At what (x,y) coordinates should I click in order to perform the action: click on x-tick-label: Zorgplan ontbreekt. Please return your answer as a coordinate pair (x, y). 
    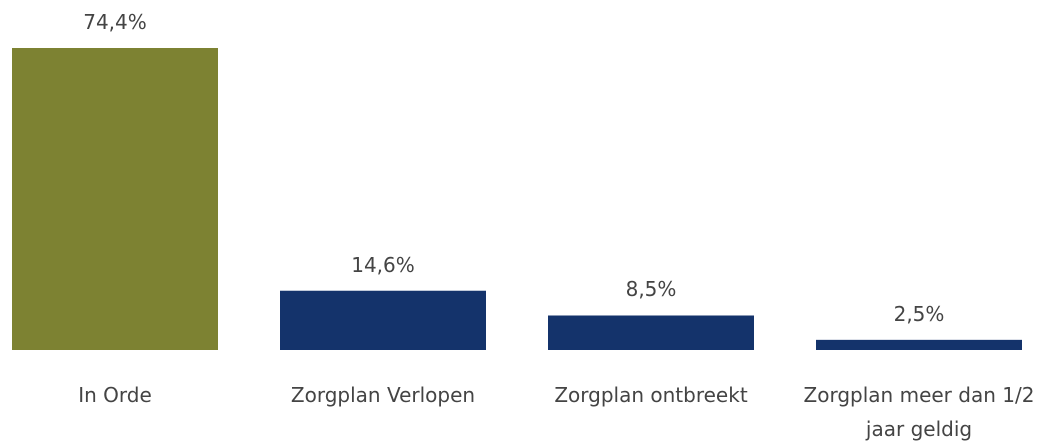
    Looking at the image, I should click on (651, 395).